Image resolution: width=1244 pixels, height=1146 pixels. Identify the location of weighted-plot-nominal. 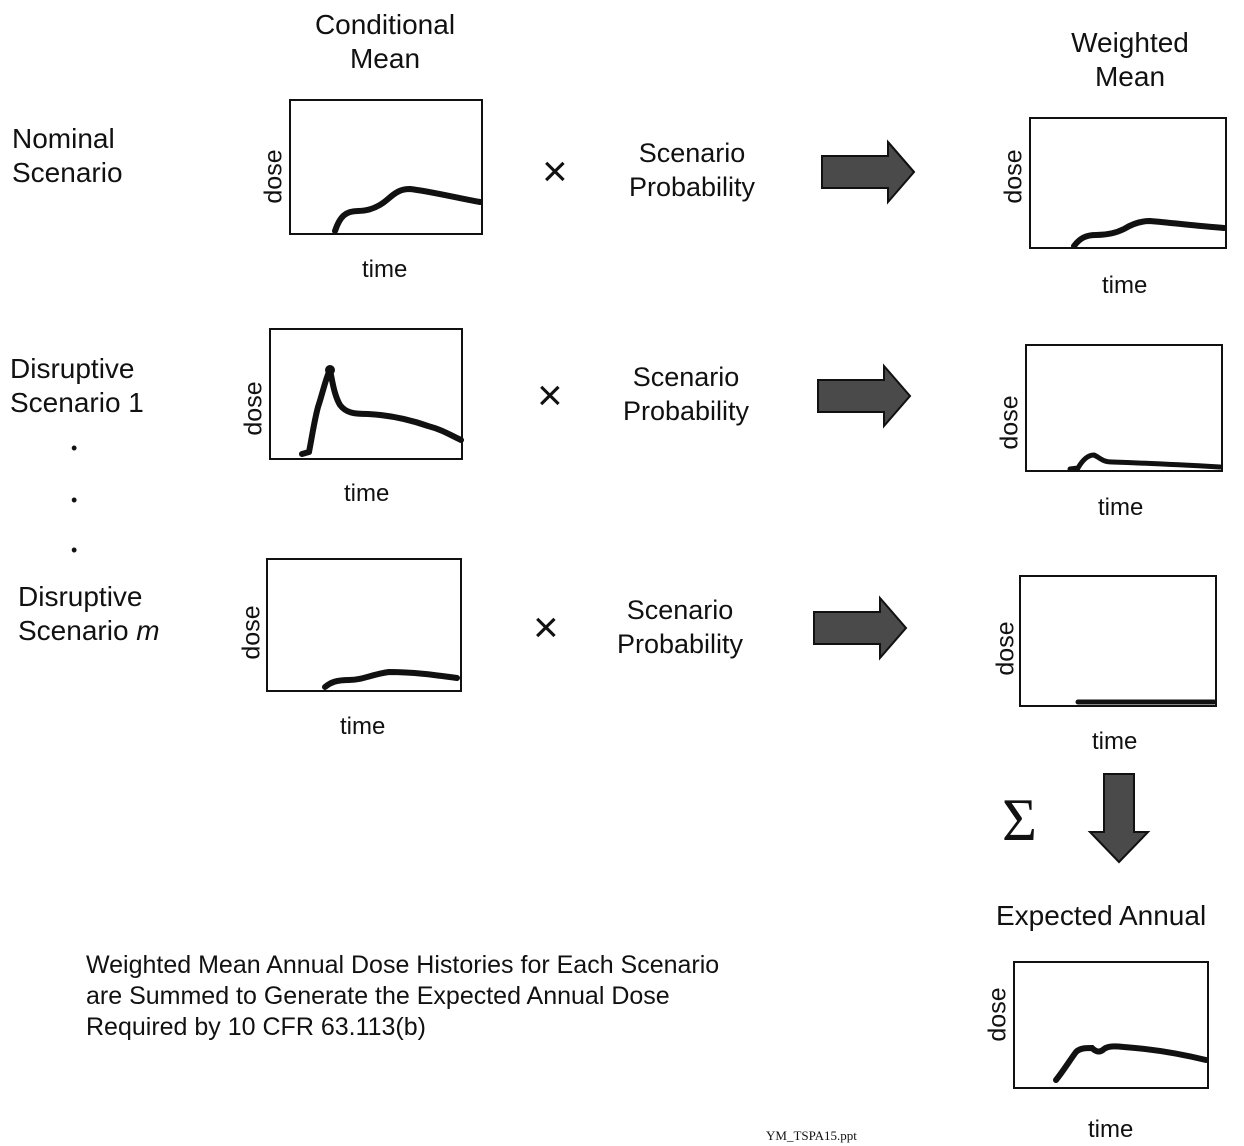
(1128, 183).